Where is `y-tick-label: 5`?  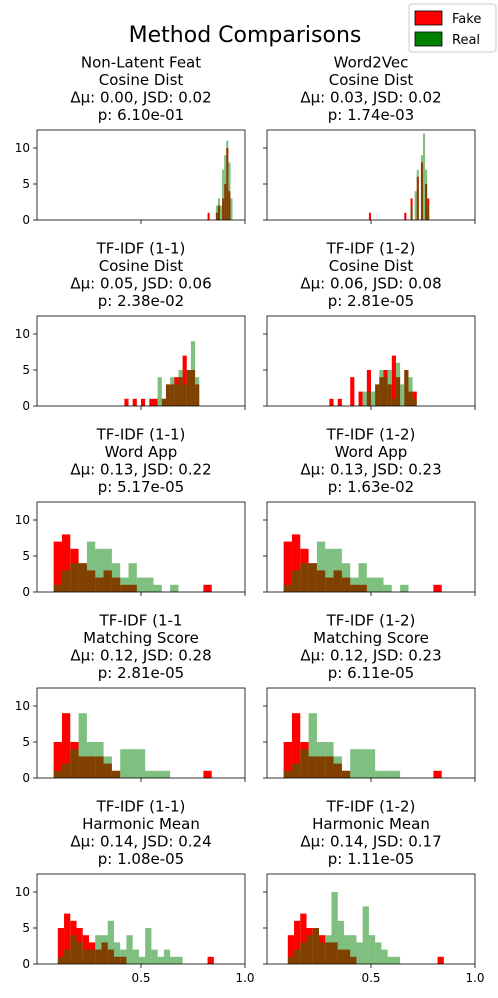
y-tick-label: 5 is located at coordinates (26, 184).